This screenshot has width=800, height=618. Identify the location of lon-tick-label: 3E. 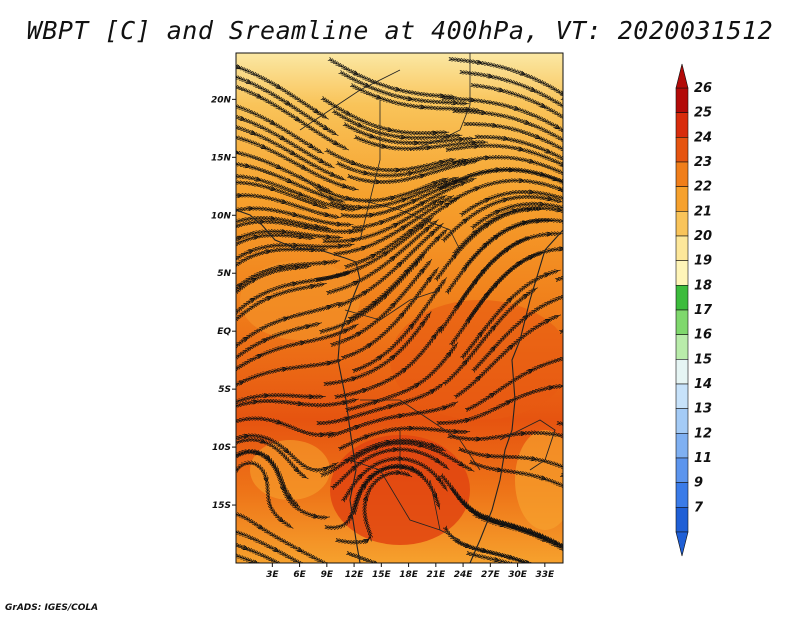
(272, 575).